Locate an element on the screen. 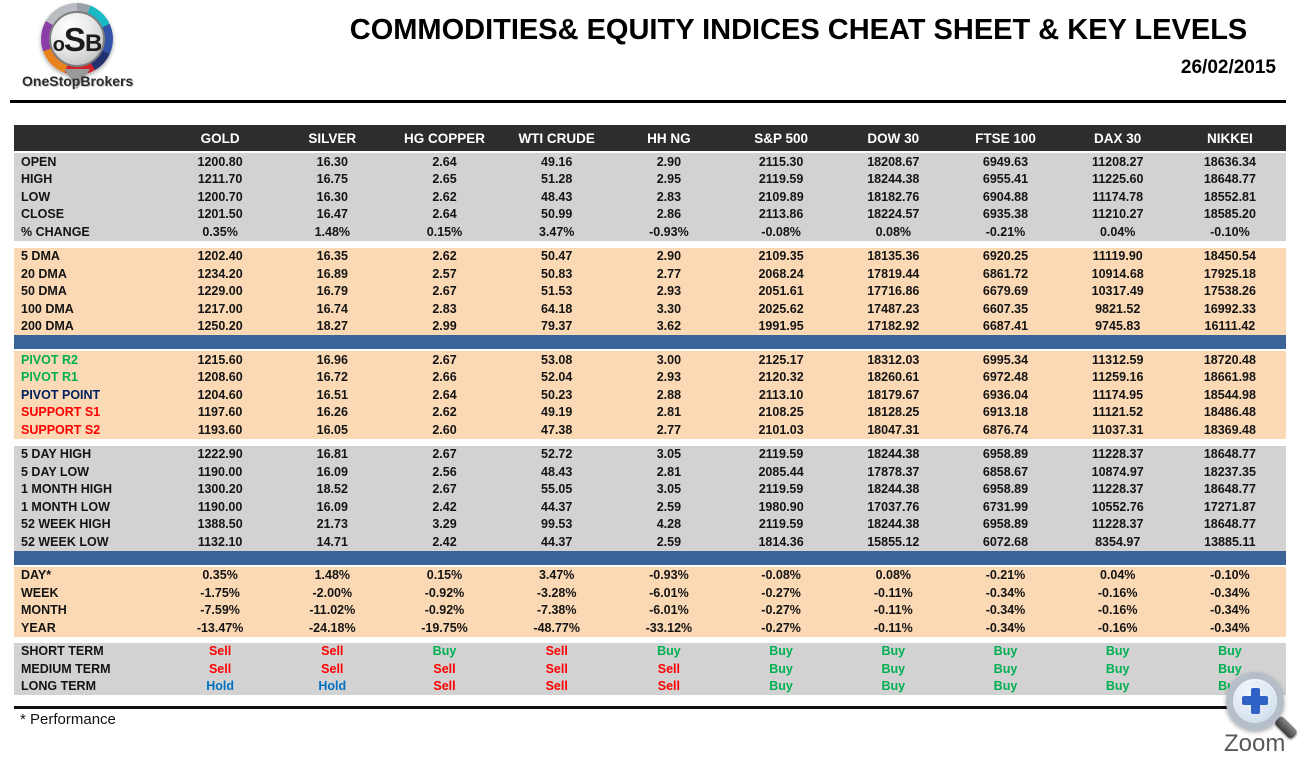 The image size is (1300, 759). cell: 1991.95 is located at coordinates (781, 326).